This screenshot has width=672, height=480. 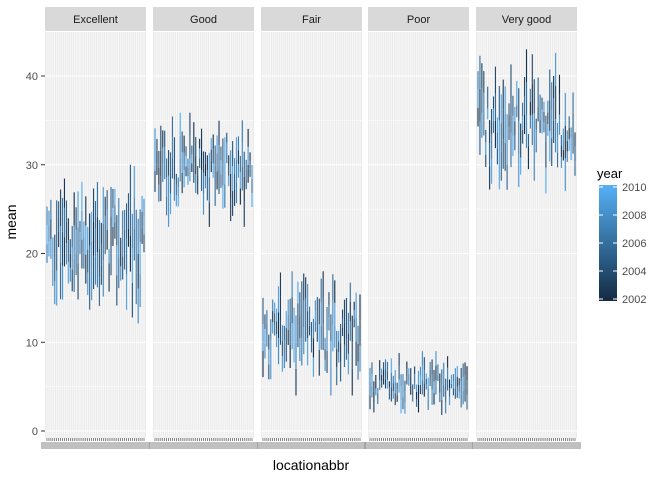 I want to click on x-axis, so click(x=311, y=443).